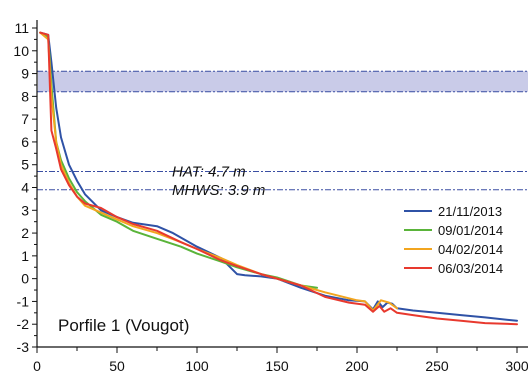 This screenshot has width=528, height=375. I want to click on y-tick-label: 8, so click(25, 96).